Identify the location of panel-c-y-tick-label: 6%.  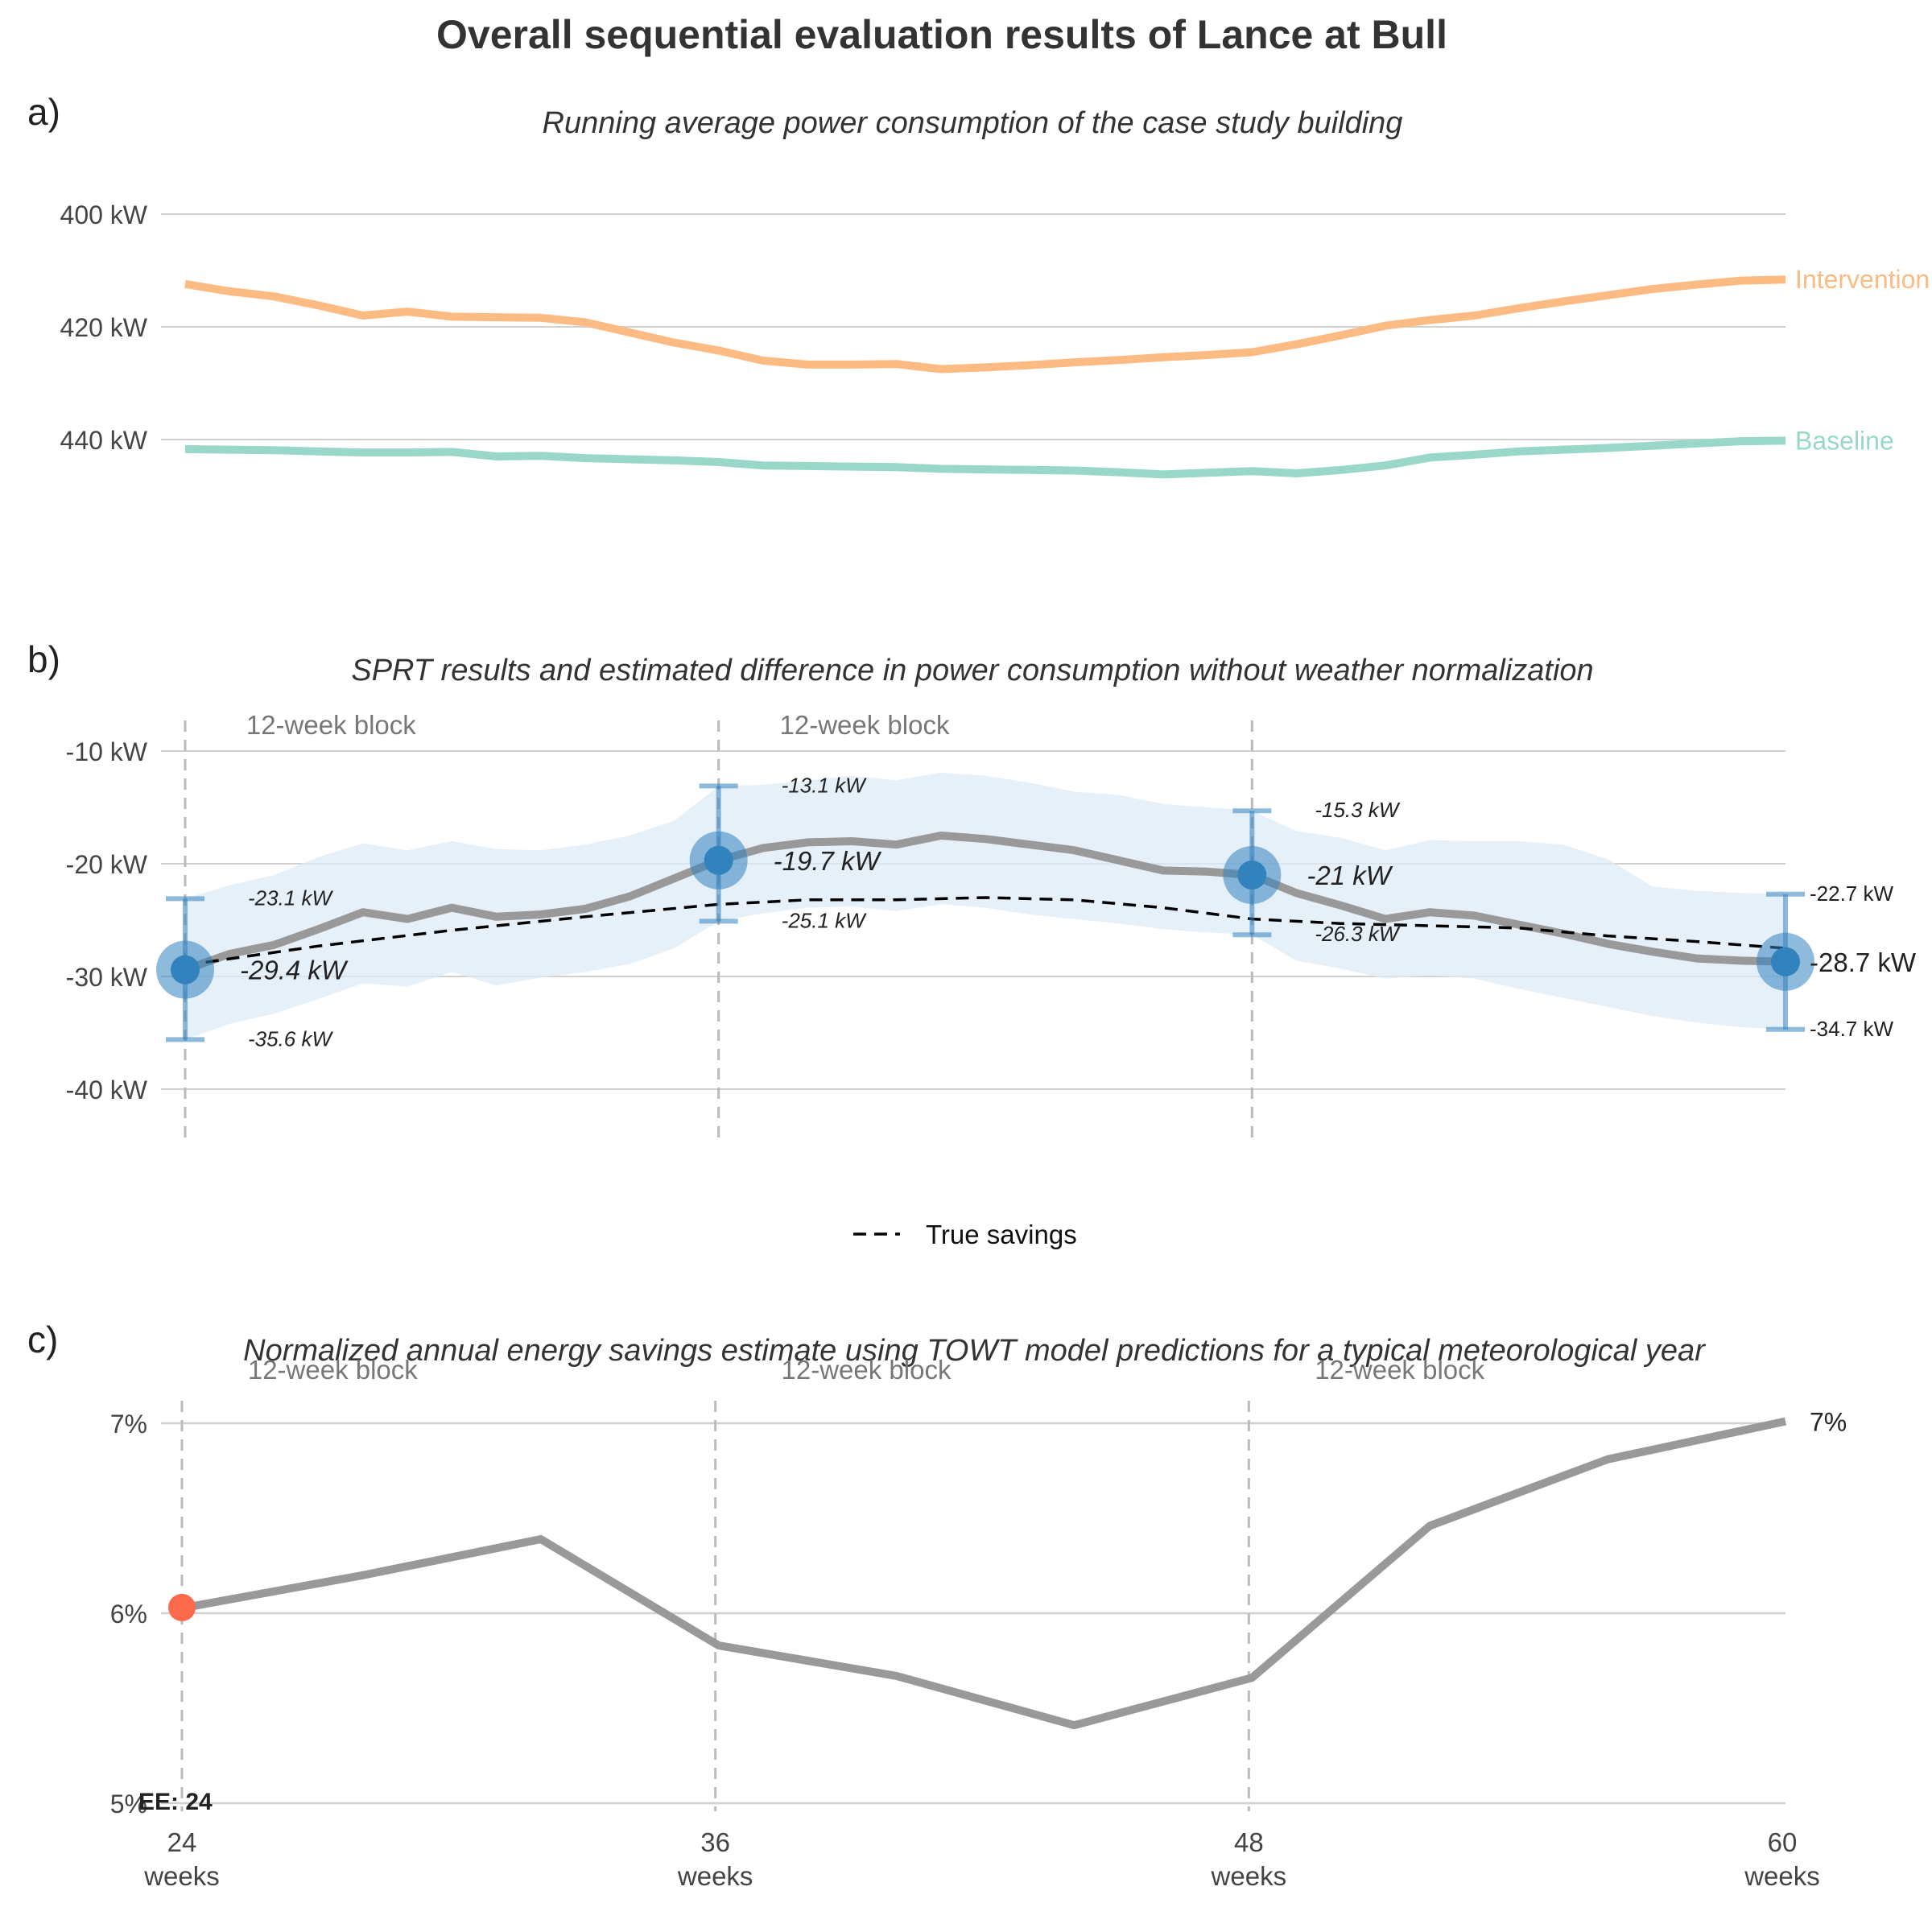
(128, 1614).